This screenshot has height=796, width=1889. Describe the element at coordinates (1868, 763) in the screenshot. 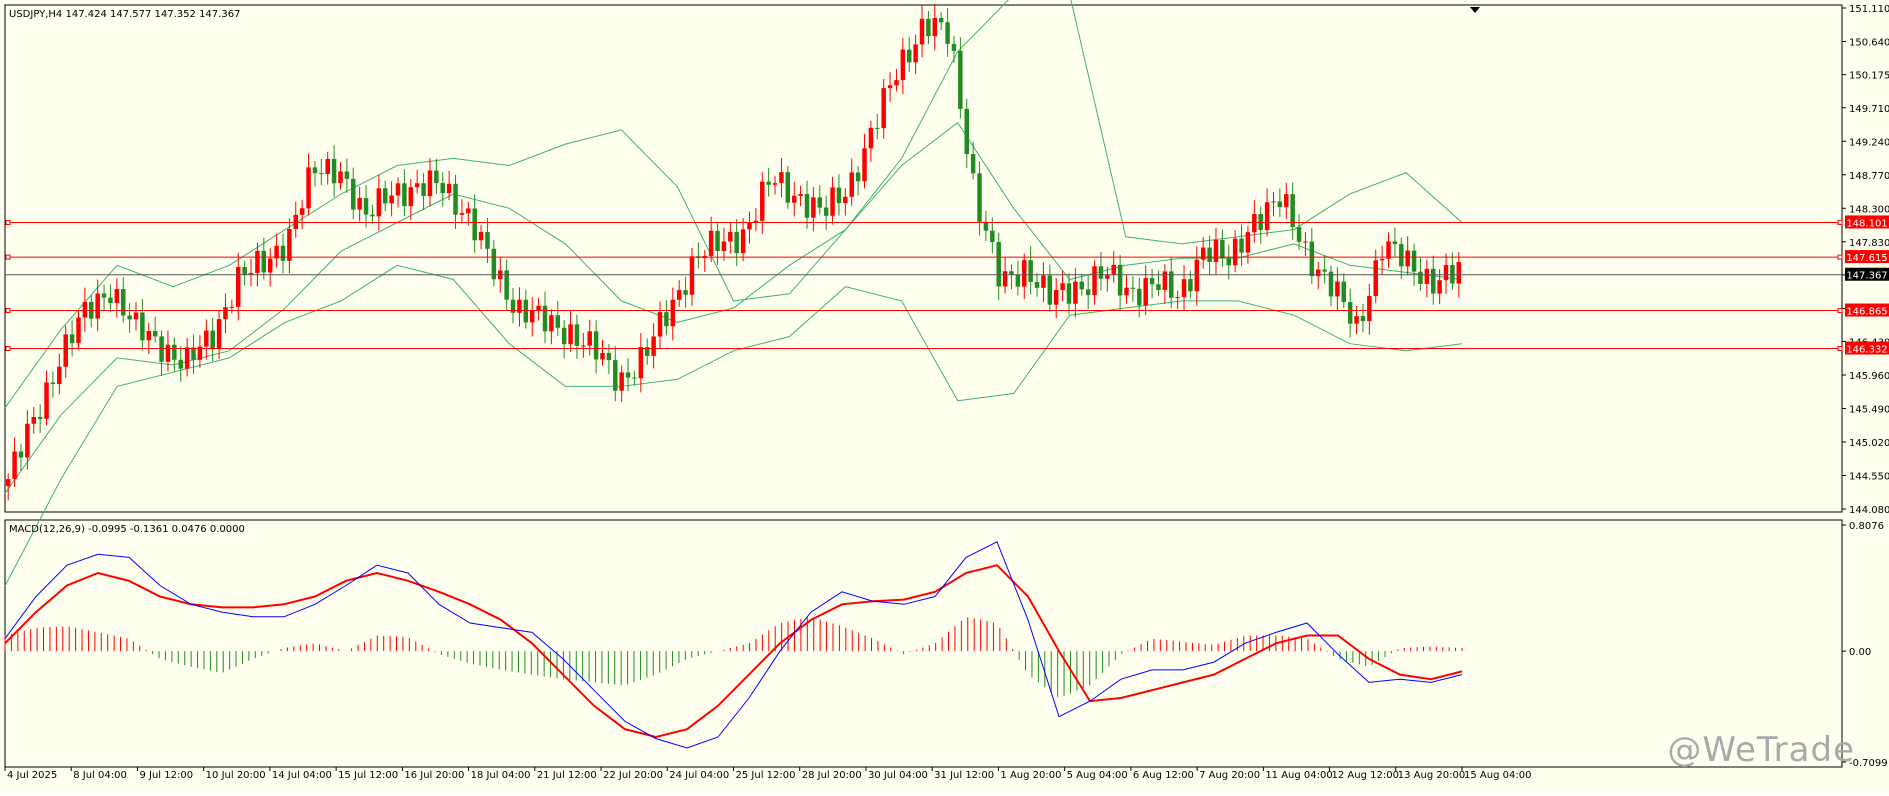

I see `macd-axis-label: -0.7099` at that location.